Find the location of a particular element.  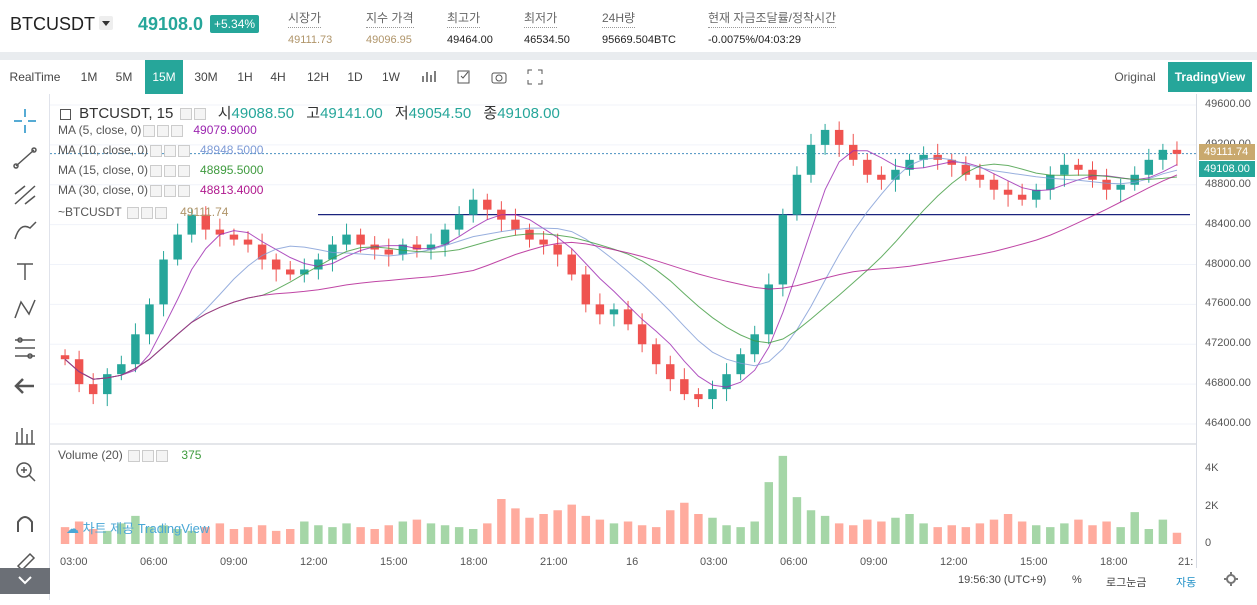

low-label: 저 is located at coordinates (401, 113).